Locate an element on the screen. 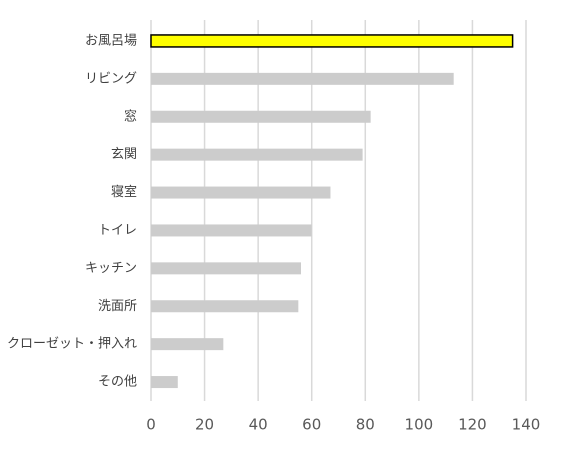 This screenshot has width=563, height=450. x-tick-label: 0 is located at coordinates (151, 425).